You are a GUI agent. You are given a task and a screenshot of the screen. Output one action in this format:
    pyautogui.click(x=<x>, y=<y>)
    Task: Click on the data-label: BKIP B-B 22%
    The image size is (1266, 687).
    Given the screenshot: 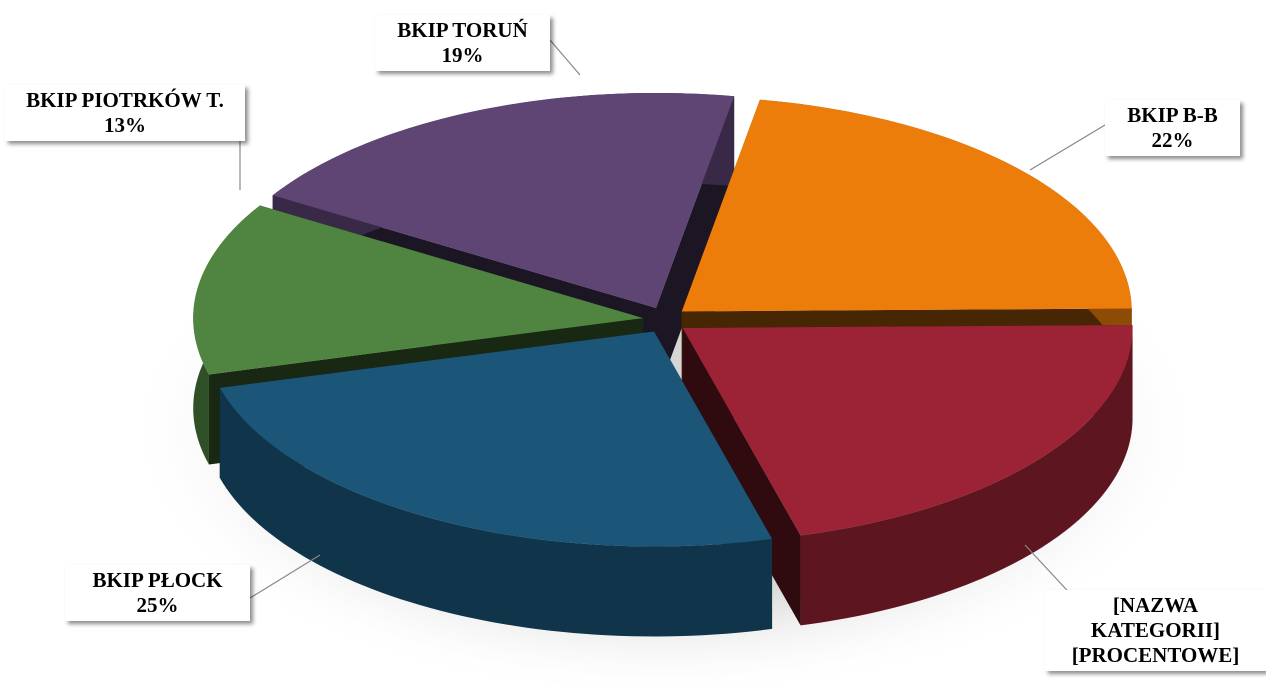 What is the action you would take?
    pyautogui.click(x=1172, y=128)
    